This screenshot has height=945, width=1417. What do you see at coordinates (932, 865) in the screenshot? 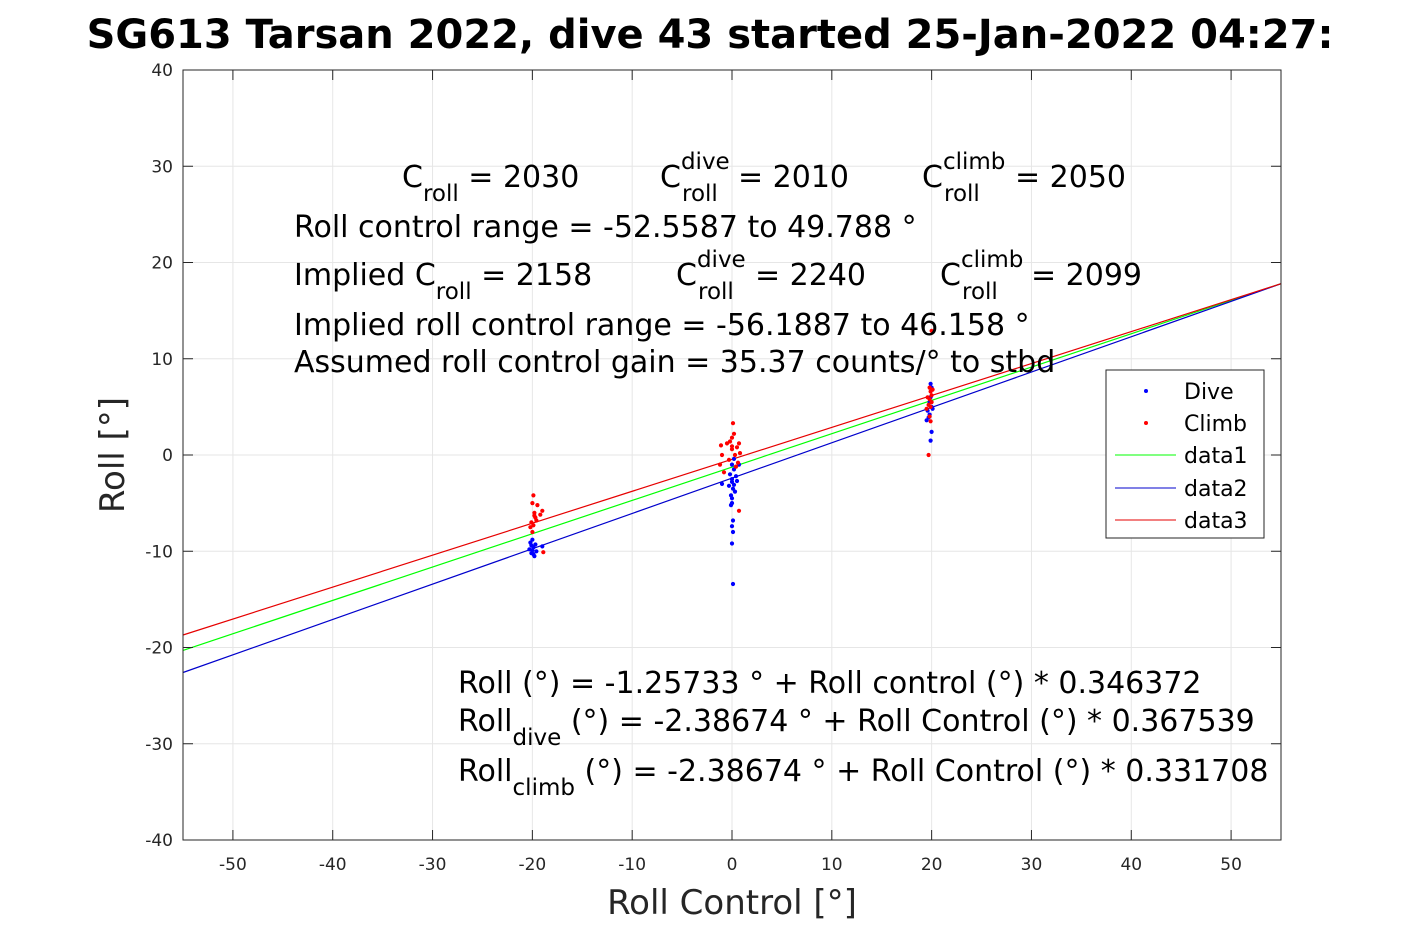
I see `x-tick-label: 20` at bounding box center [932, 865].